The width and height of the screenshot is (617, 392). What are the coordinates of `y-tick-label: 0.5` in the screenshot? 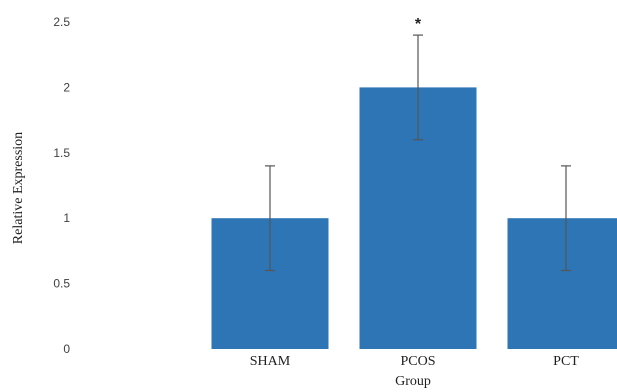 It's located at (61, 284).